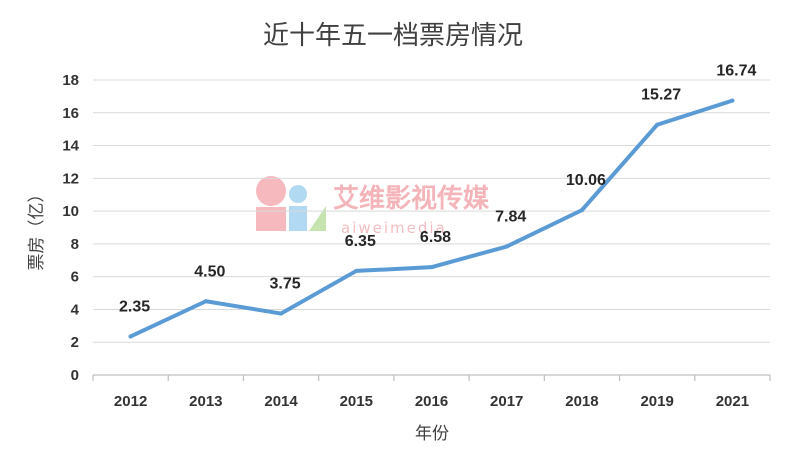  What do you see at coordinates (298, 194) in the screenshot?
I see `watermark-logo-dot` at bounding box center [298, 194].